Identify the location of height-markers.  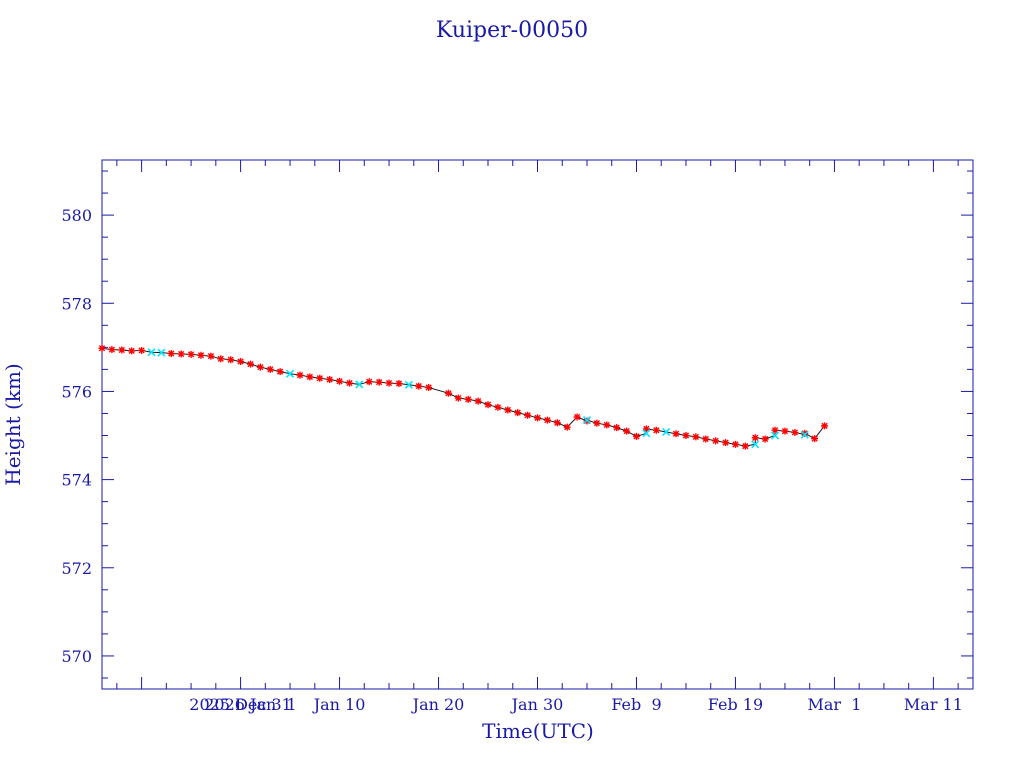
(463, 397).